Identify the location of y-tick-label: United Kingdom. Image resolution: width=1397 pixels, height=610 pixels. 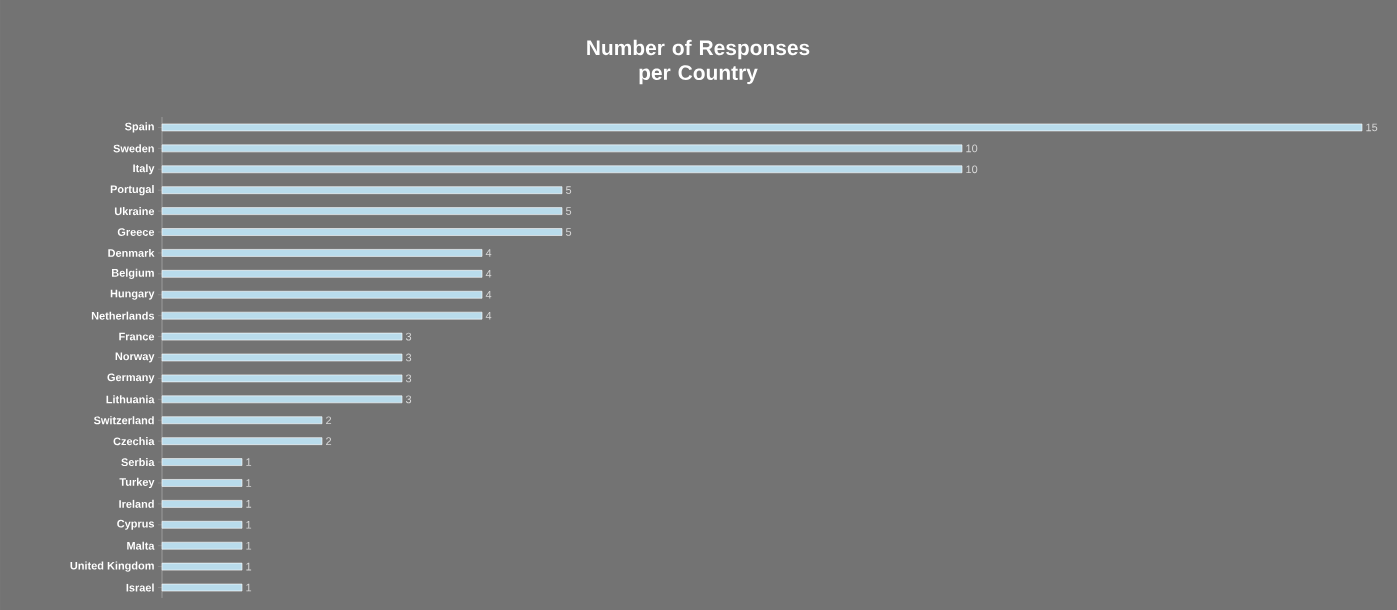
(112, 566).